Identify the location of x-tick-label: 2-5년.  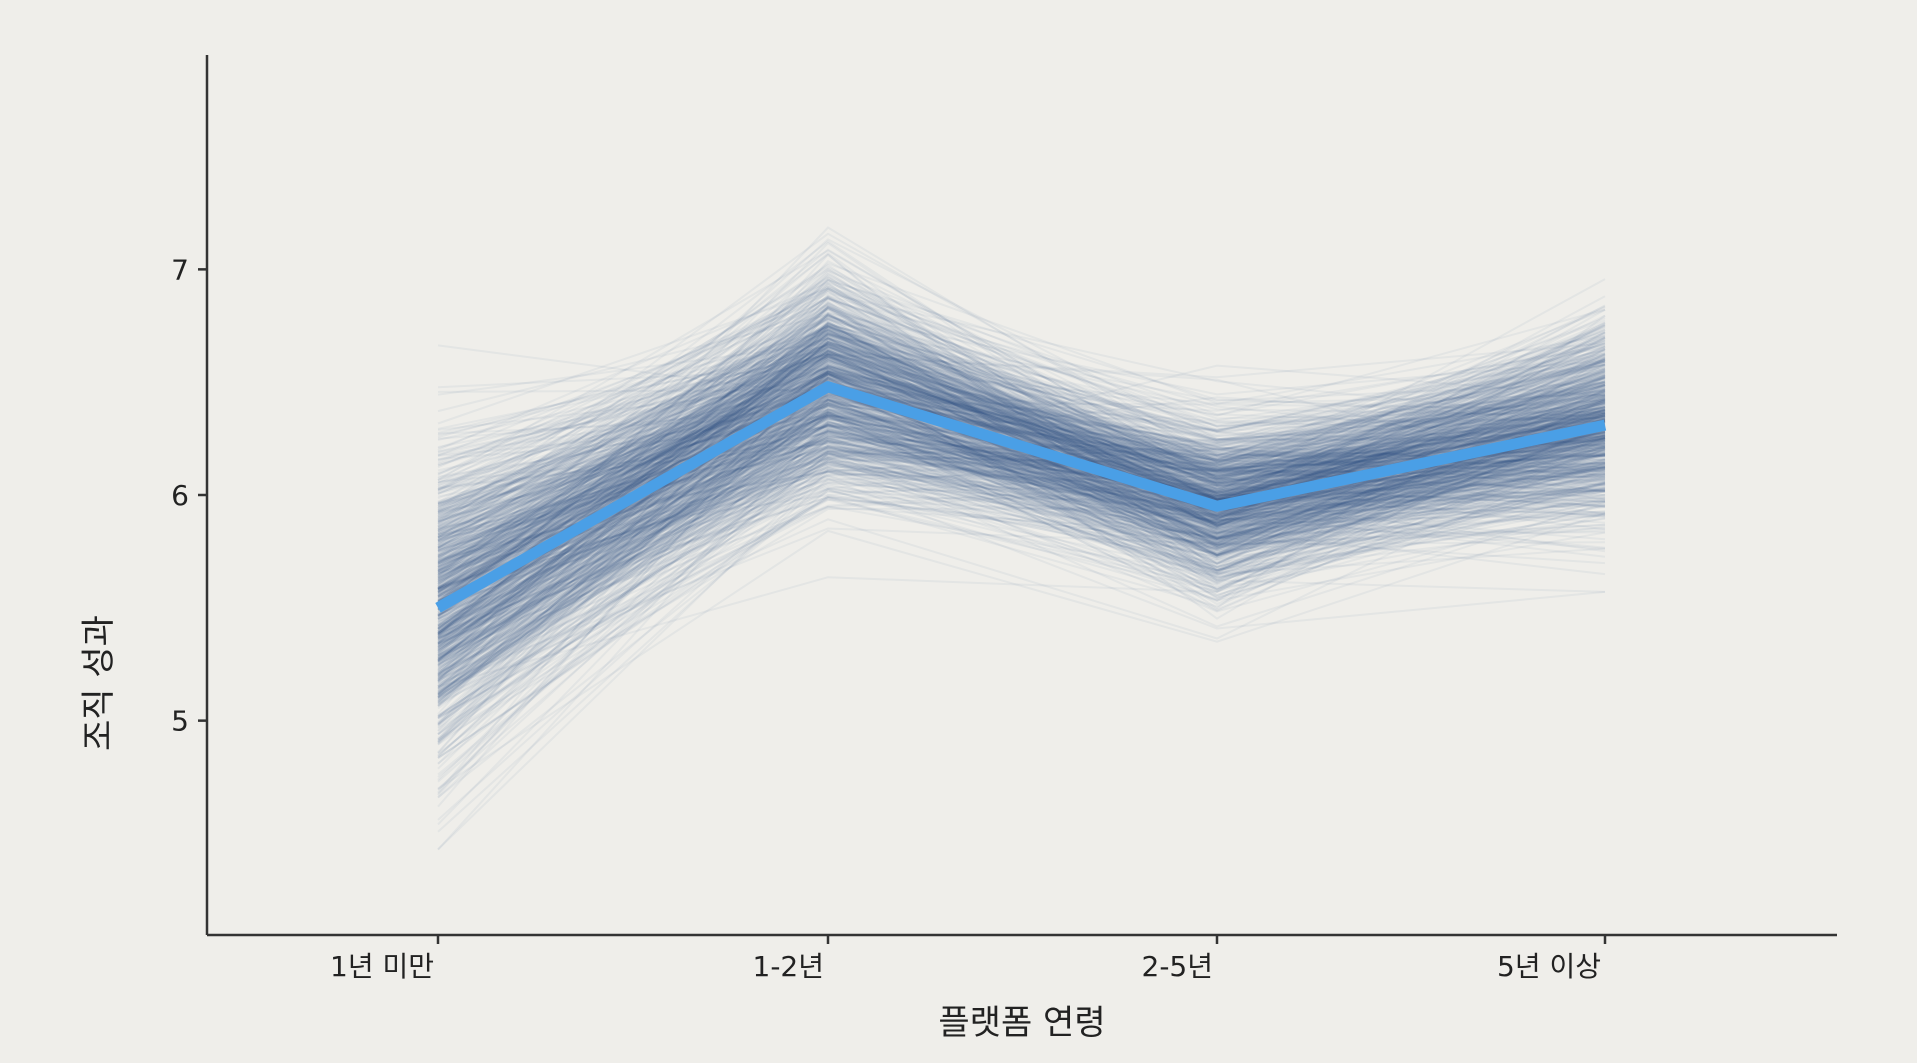
(1178, 966).